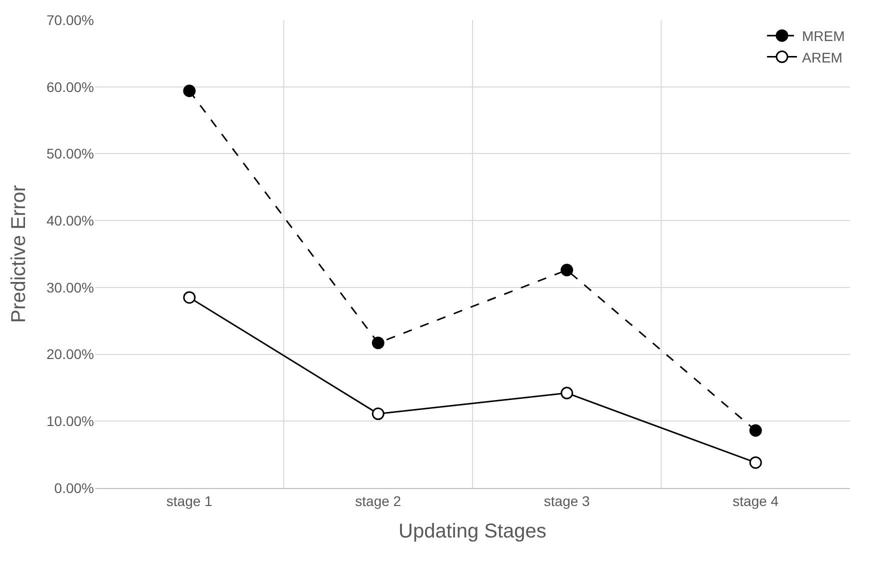 This screenshot has width=880, height=573. Describe the element at coordinates (74, 488) in the screenshot. I see `y-tick-label: 0.00%` at that location.